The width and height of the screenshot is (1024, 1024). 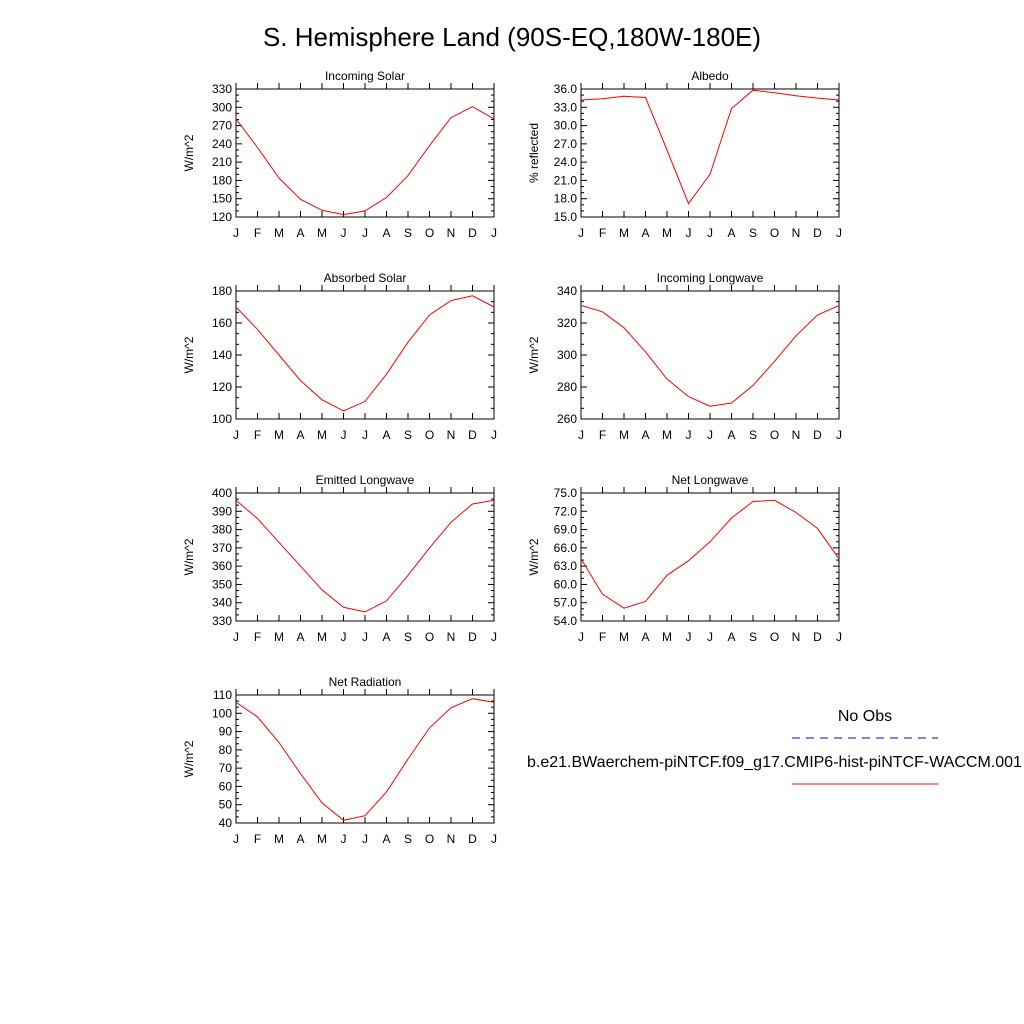 I want to click on y-tick-label: 63.0, so click(x=566, y=566).